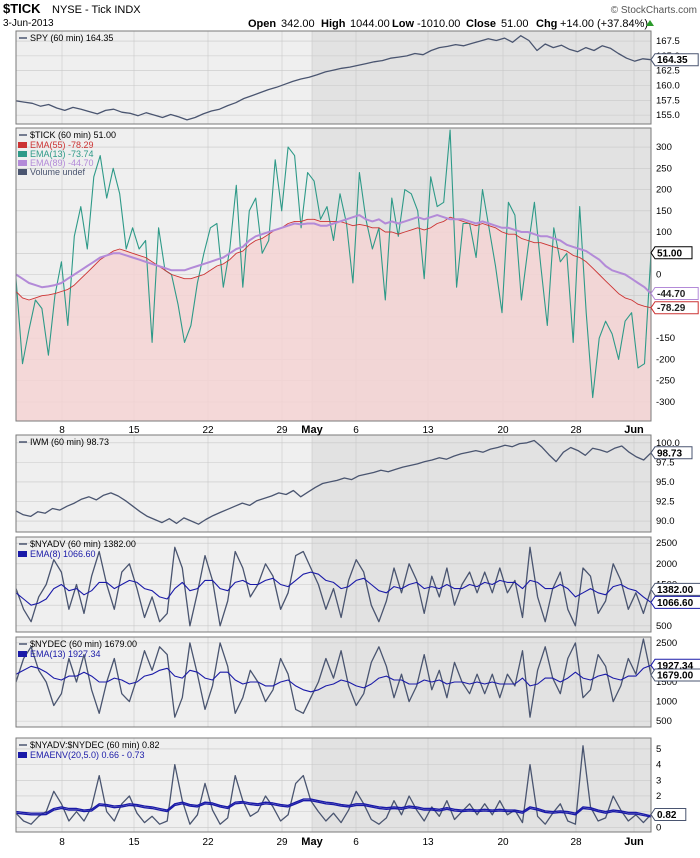 This screenshot has height=858, width=700. I want to click on x-axis-top-label: May, so click(312, 430).